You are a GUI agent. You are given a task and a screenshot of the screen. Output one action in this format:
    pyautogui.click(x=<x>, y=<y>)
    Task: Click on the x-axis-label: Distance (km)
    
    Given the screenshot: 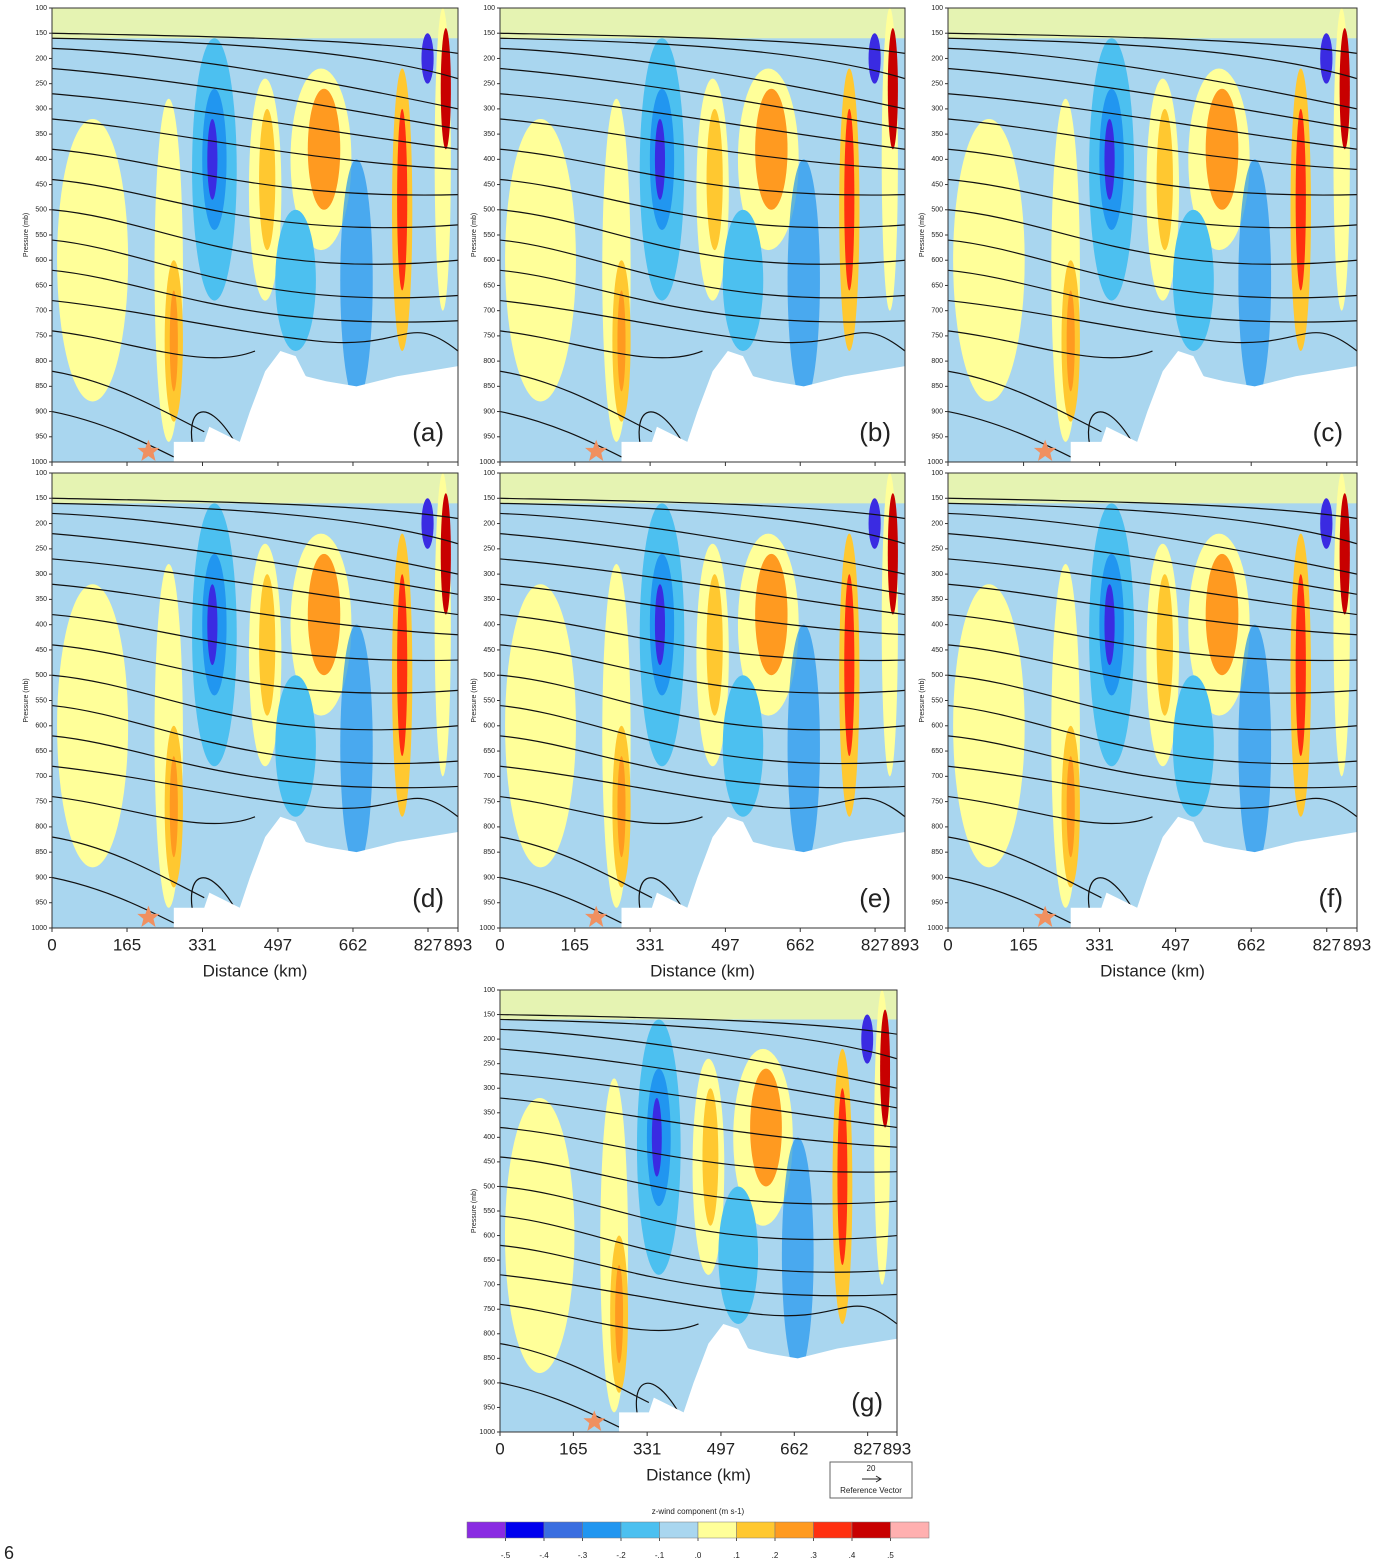 What is the action you would take?
    pyautogui.click(x=702, y=970)
    